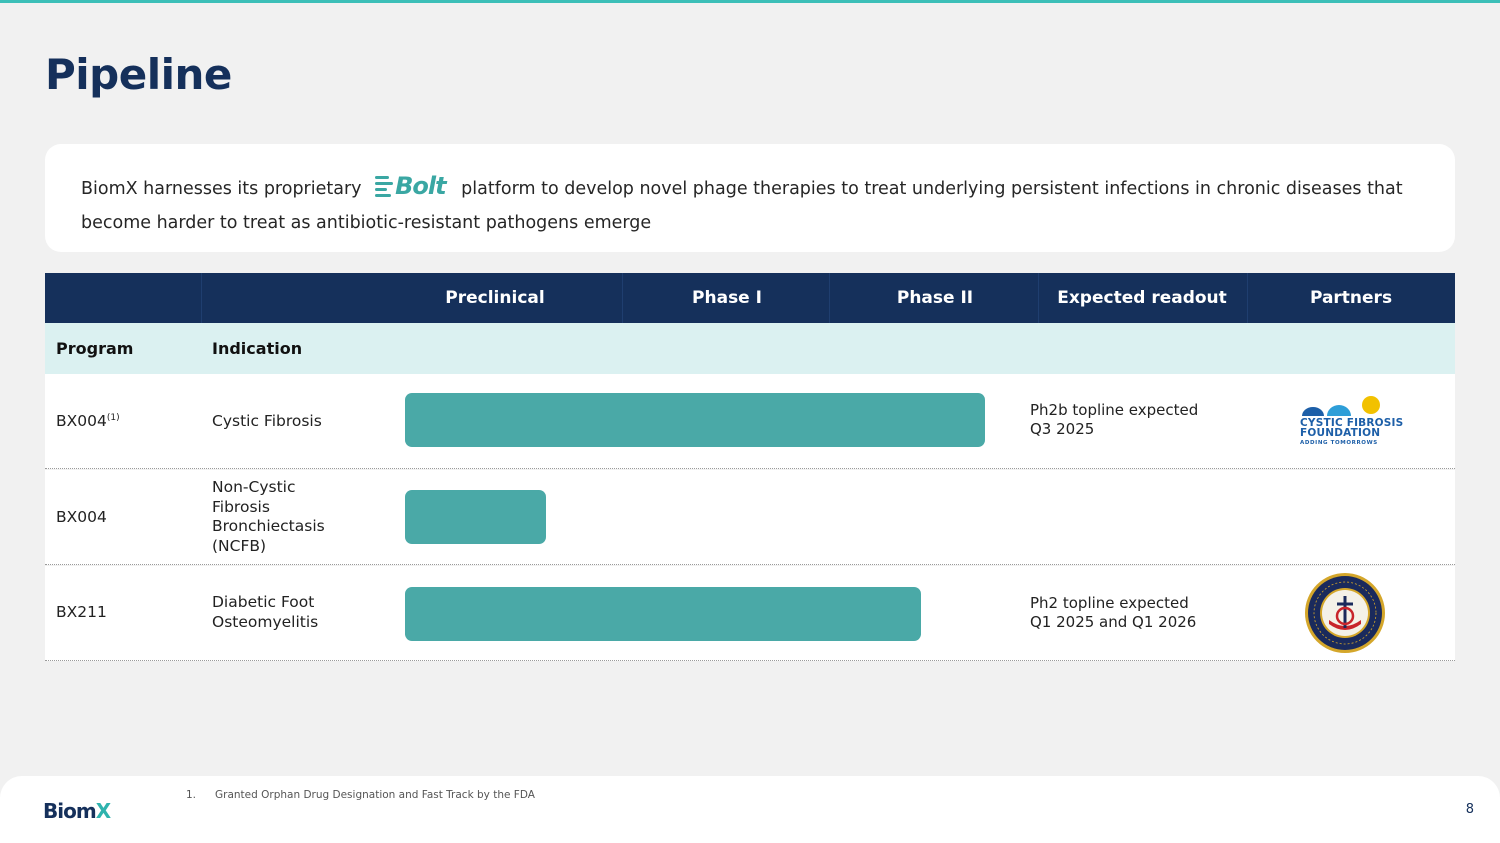 This screenshot has height=843, width=1500. I want to click on header-phase-2: Phase II, so click(935, 298).